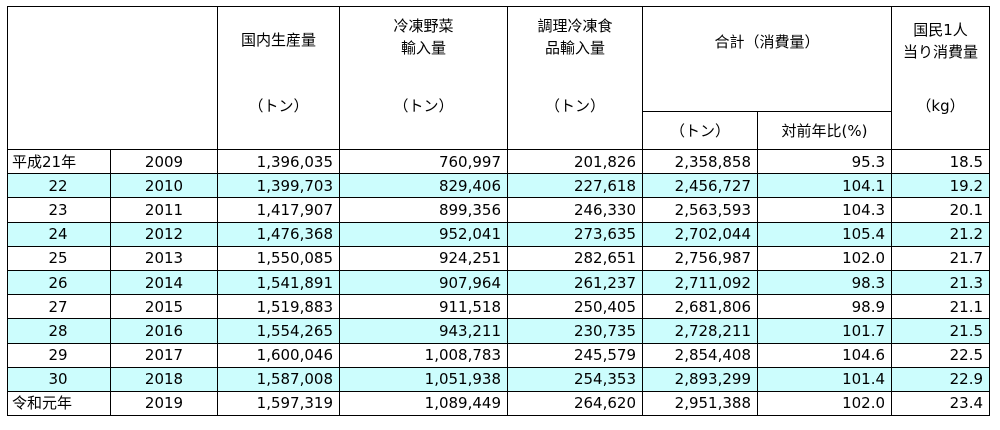  I want to click on cell-year: 2019, so click(164, 403).